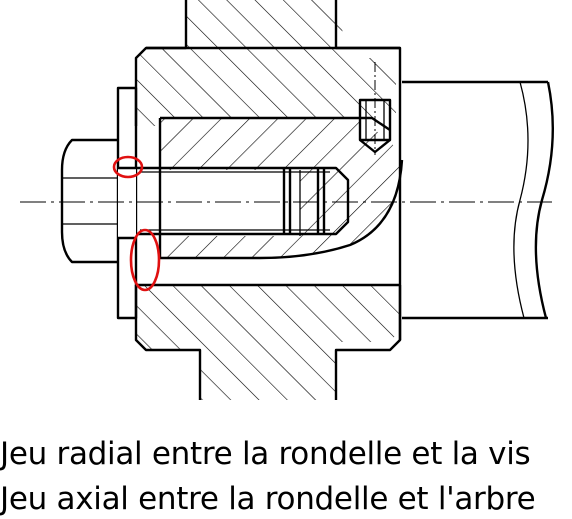  What do you see at coordinates (145, 260) in the screenshot?
I see `axial-clearance-marker` at bounding box center [145, 260].